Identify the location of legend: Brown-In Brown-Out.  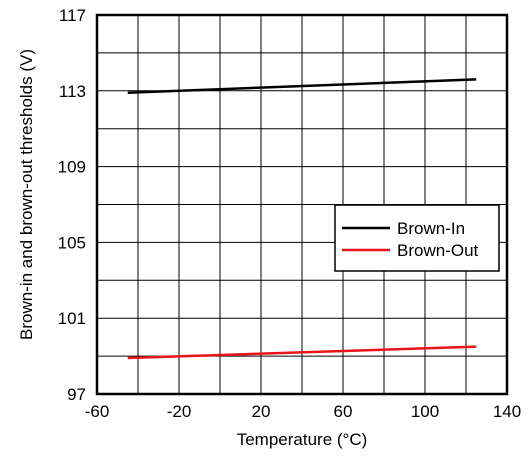
(417, 238).